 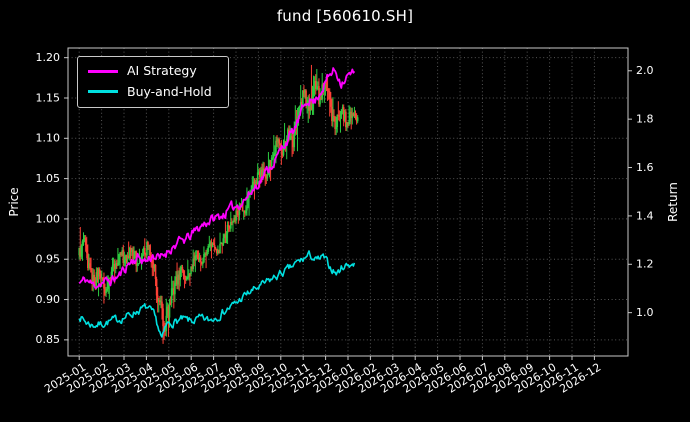 I want to click on right-axis-label: Return, so click(x=673, y=202).